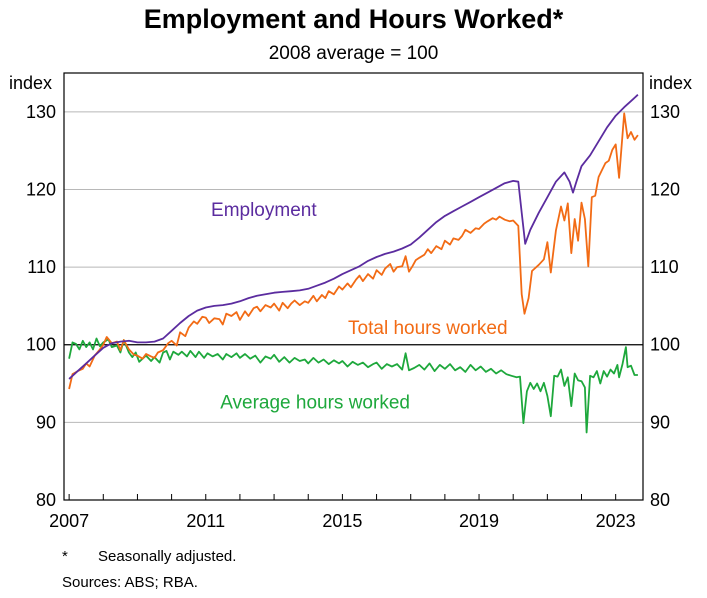 Image resolution: width=707 pixels, height=598 pixels. Describe the element at coordinates (479, 521) in the screenshot. I see `x-tick-label: 2019` at that location.